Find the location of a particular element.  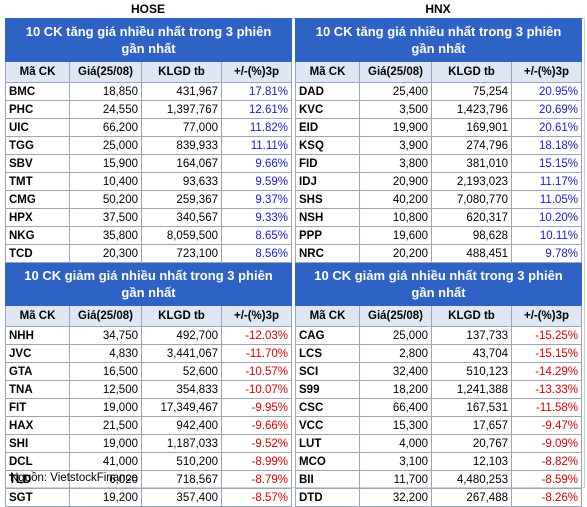

ticker-symbol: TGG is located at coordinates (37, 145).